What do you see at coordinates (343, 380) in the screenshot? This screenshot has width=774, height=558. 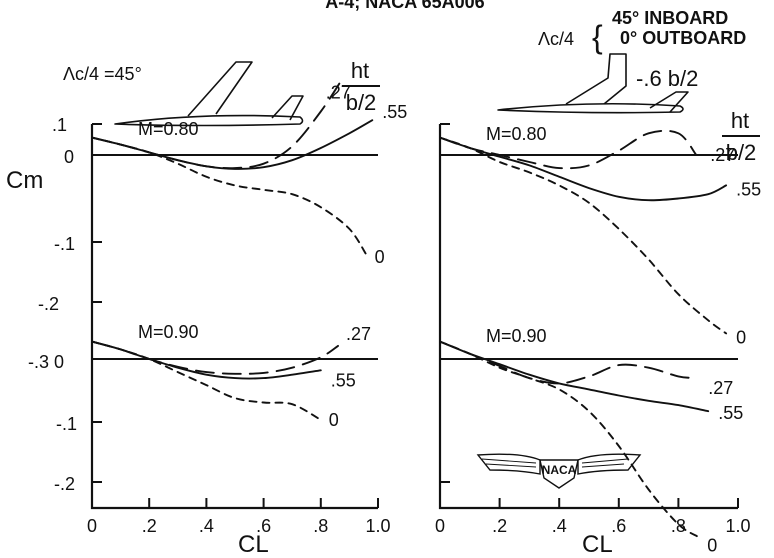 I see `left-m090-series-label-p55: .55` at bounding box center [343, 380].